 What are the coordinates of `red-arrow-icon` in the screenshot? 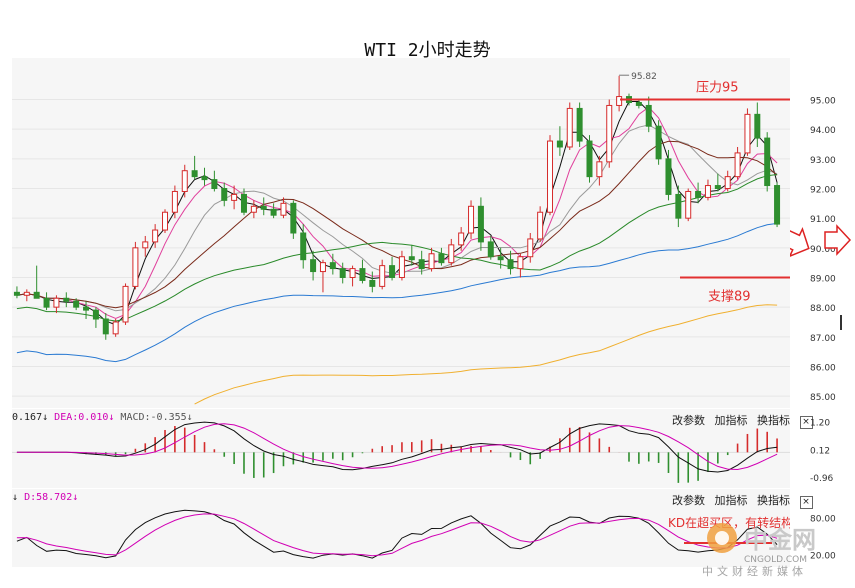 It's located at (838, 240).